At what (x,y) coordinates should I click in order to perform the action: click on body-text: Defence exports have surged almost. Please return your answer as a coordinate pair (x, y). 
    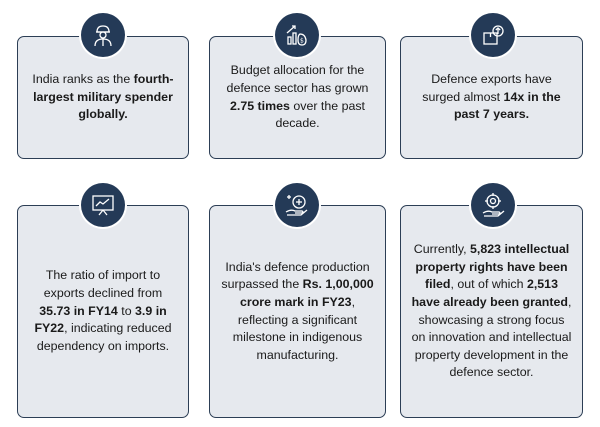
    Looking at the image, I should click on (487, 88).